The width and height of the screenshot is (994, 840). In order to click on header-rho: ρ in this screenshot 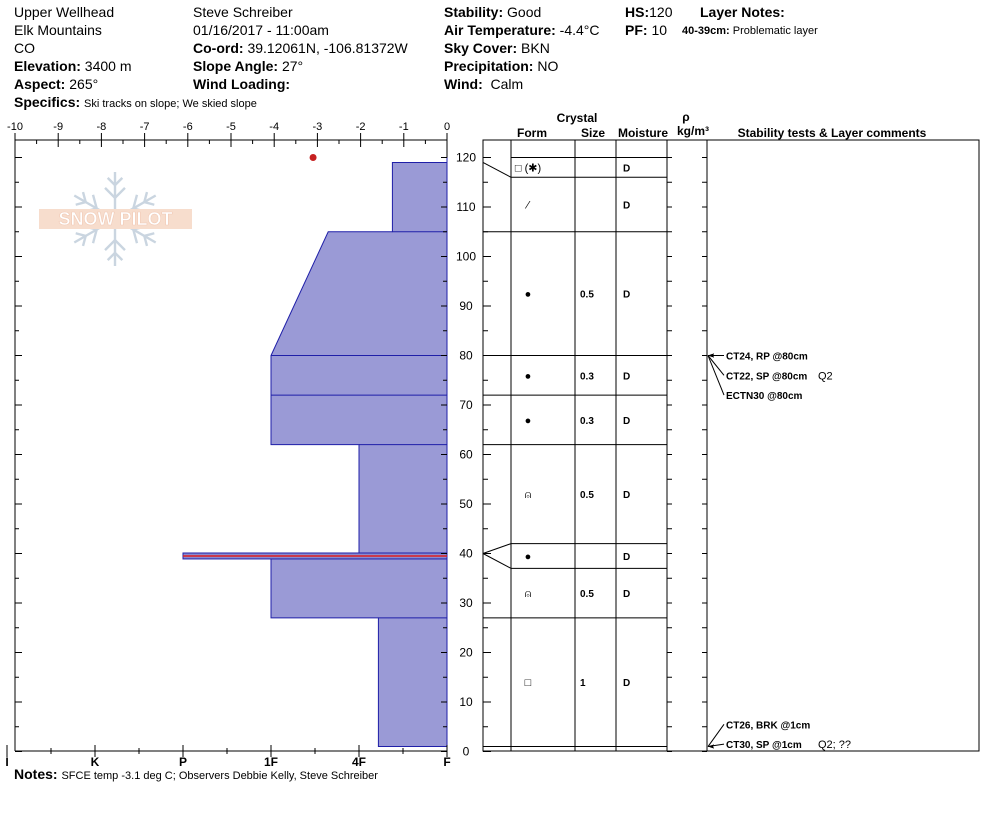, I will do `click(685, 117)`.